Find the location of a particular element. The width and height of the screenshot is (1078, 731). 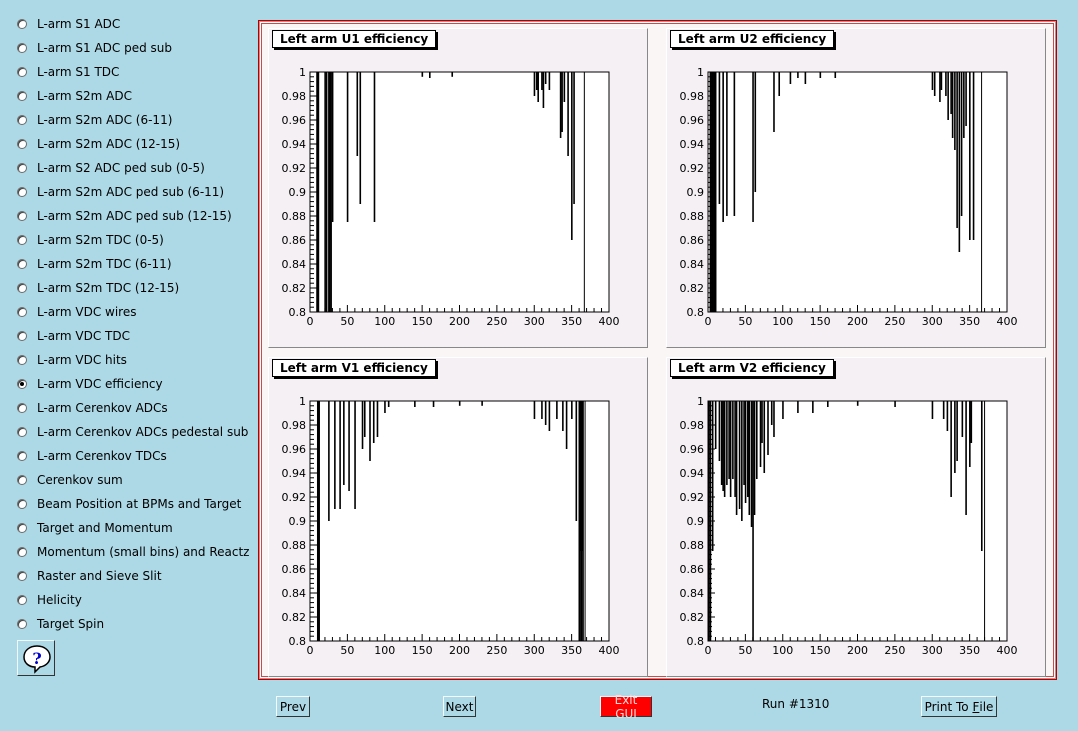

x-tick-label: 300 is located at coordinates (932, 650).